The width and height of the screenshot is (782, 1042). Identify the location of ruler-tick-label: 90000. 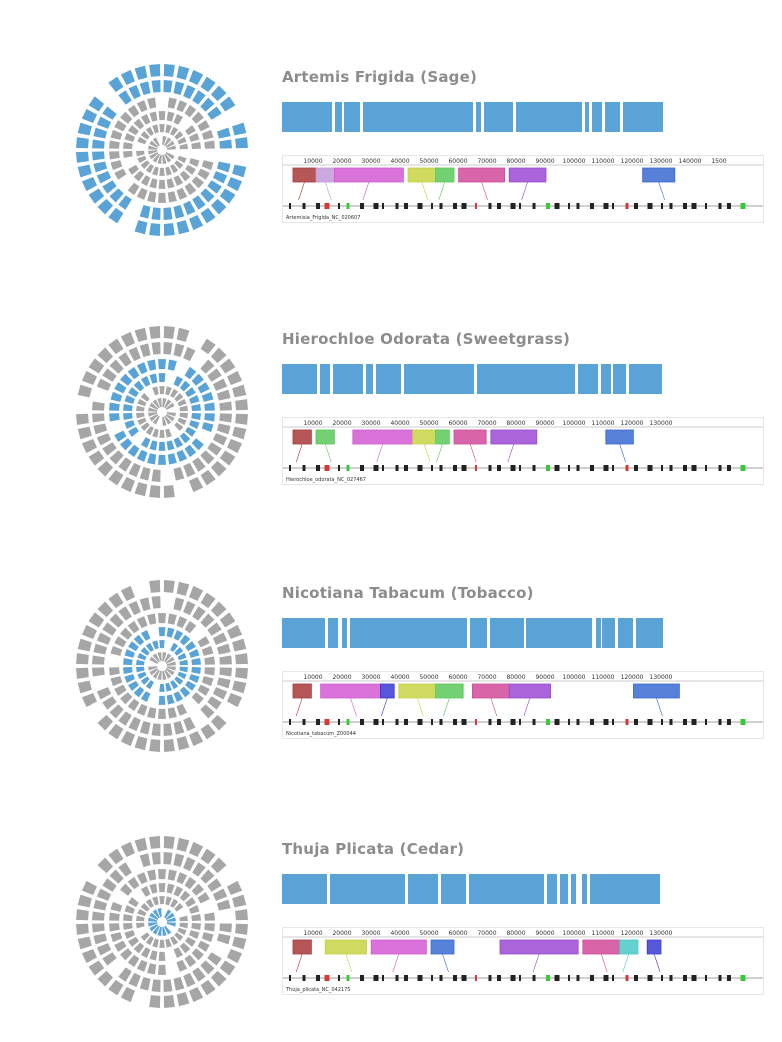
(544, 423).